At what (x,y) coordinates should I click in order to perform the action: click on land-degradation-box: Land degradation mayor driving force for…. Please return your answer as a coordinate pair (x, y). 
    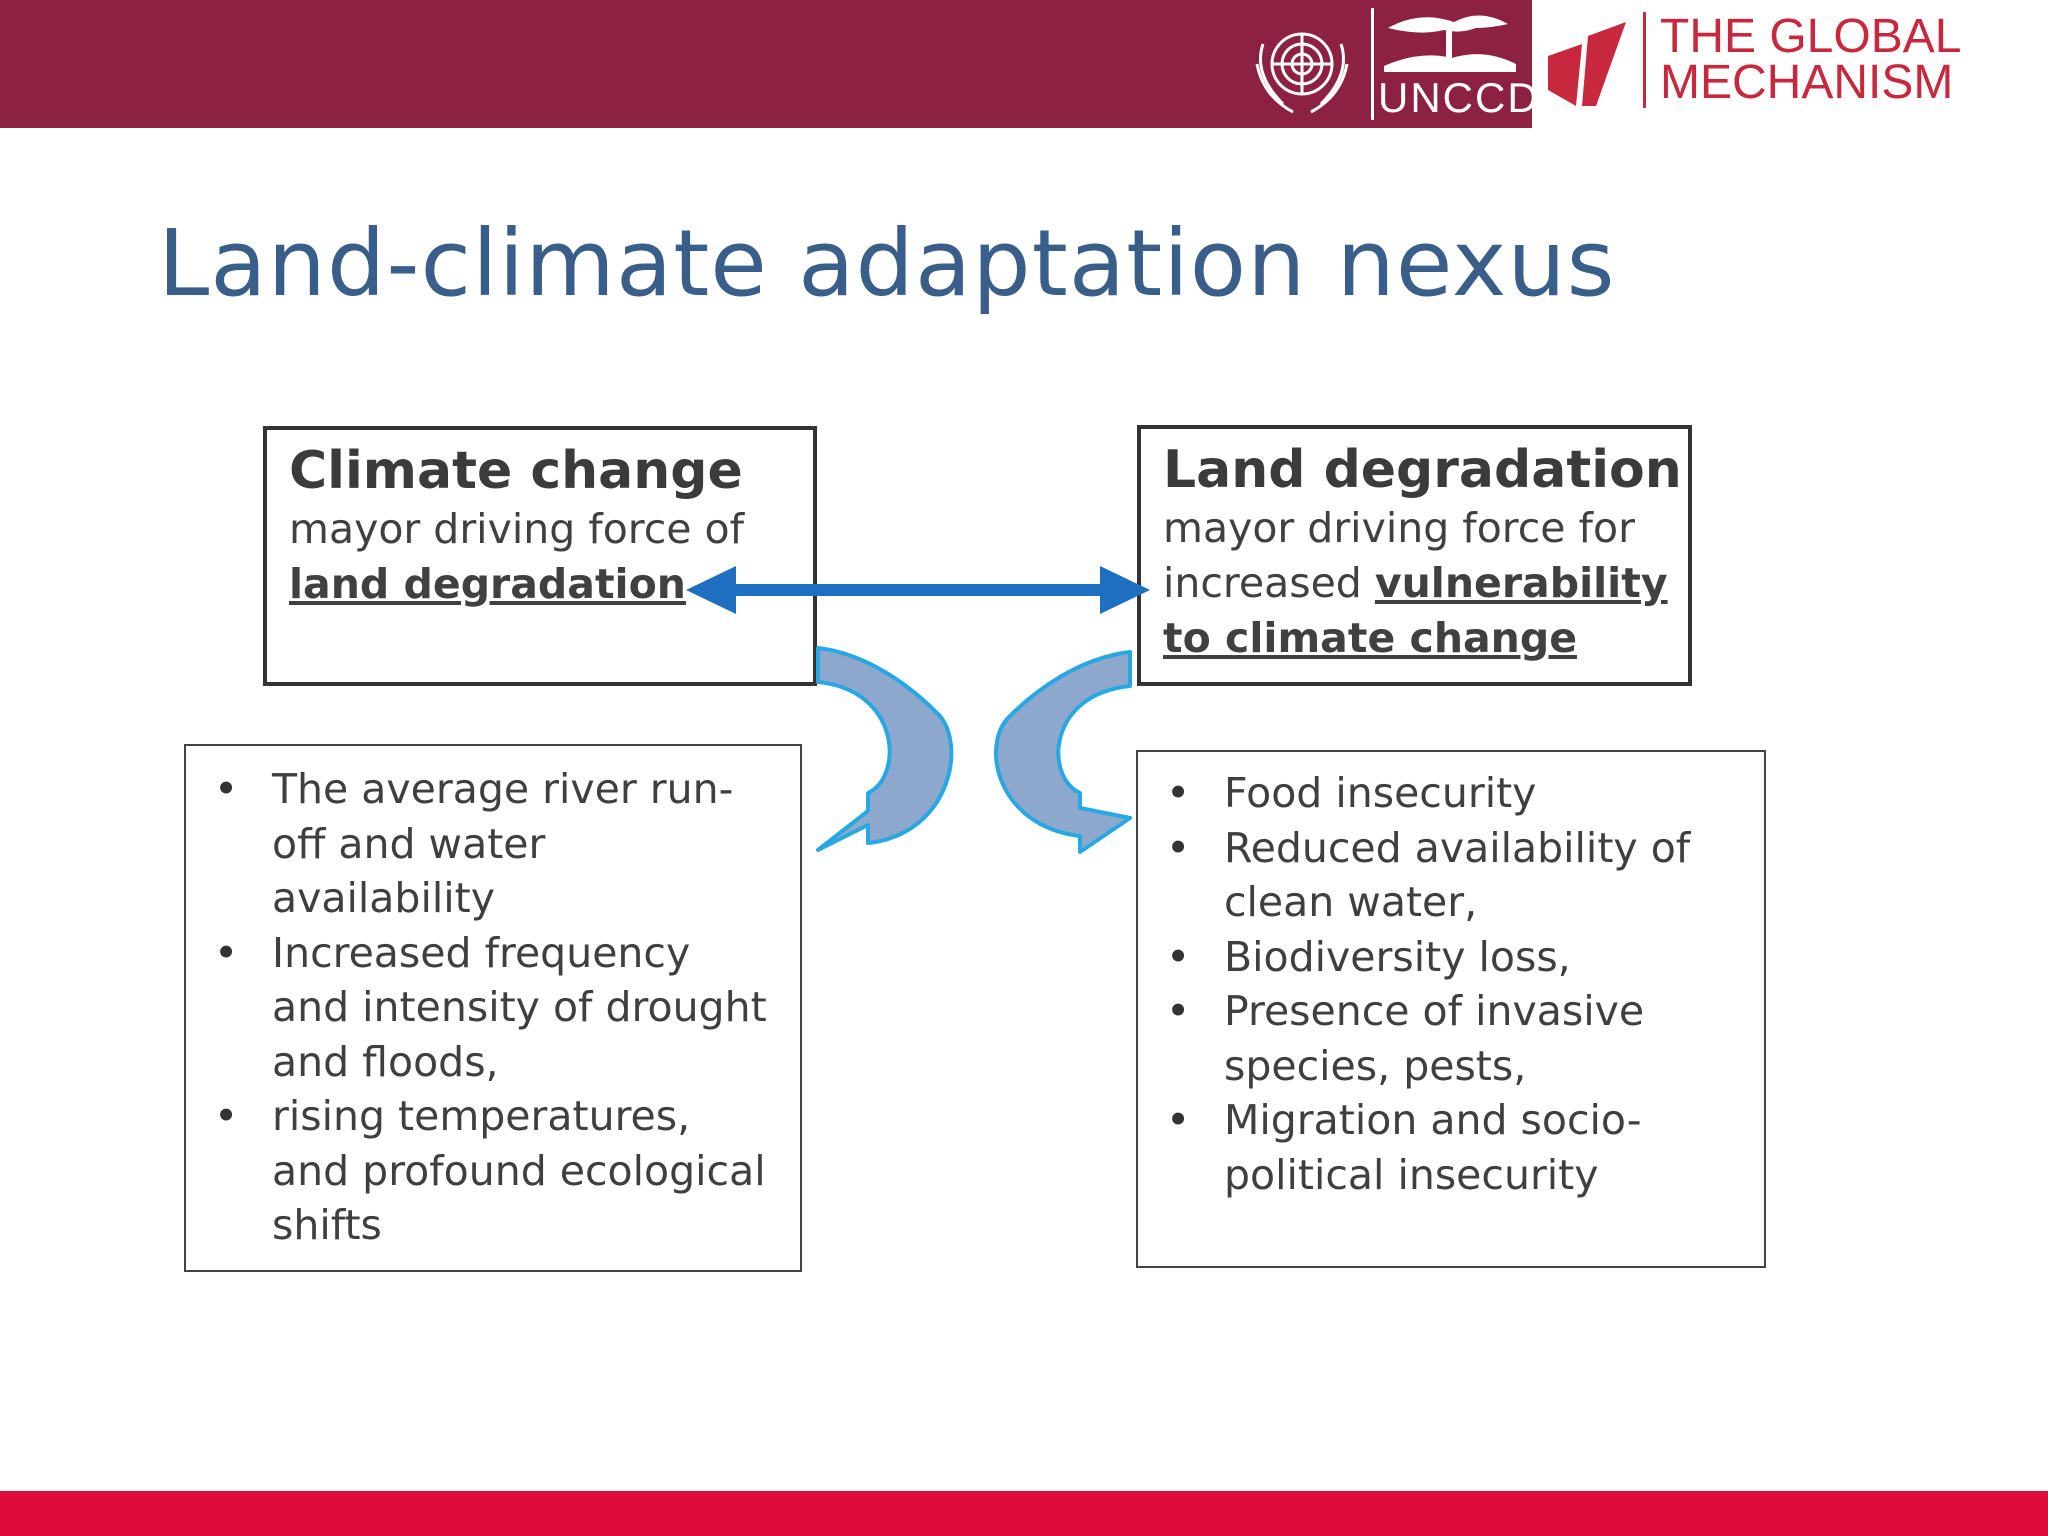
    Looking at the image, I should click on (1414, 555).